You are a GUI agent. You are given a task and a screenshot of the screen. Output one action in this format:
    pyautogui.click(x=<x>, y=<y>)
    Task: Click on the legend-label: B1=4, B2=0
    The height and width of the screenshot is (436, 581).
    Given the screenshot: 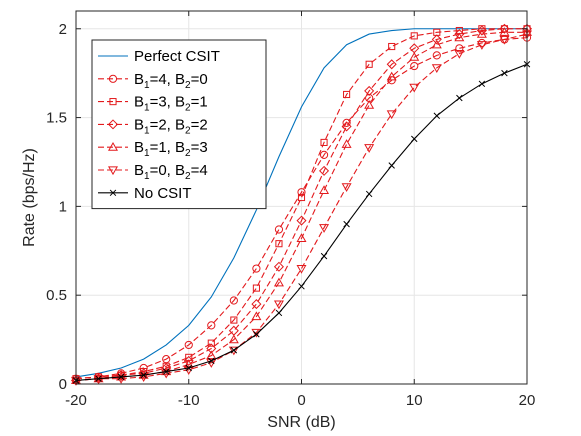 What is the action you would take?
    pyautogui.click(x=171, y=81)
    